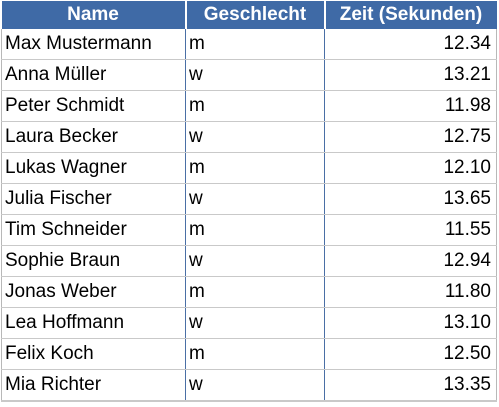 This screenshot has width=499, height=407. I want to click on table-row: Lea Hoffmann w 13.10, so click(249, 323).